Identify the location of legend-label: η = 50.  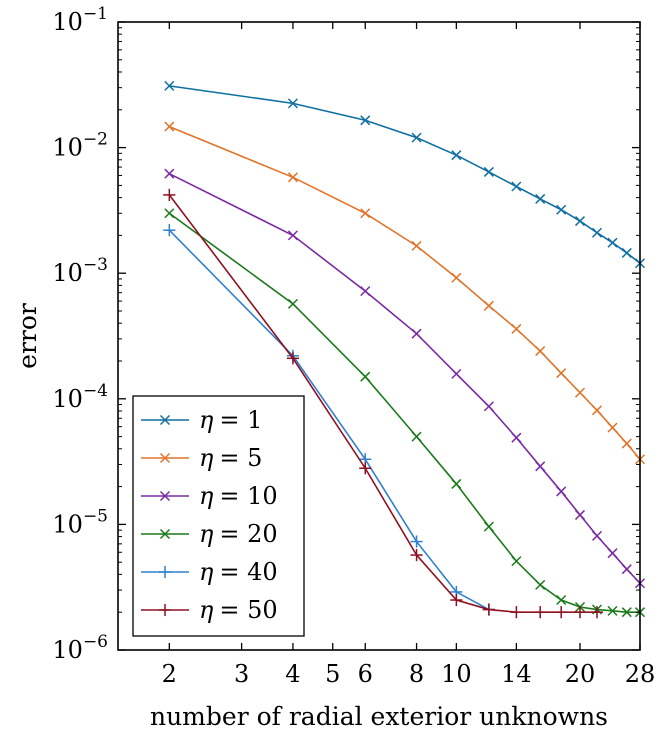
(238, 610).